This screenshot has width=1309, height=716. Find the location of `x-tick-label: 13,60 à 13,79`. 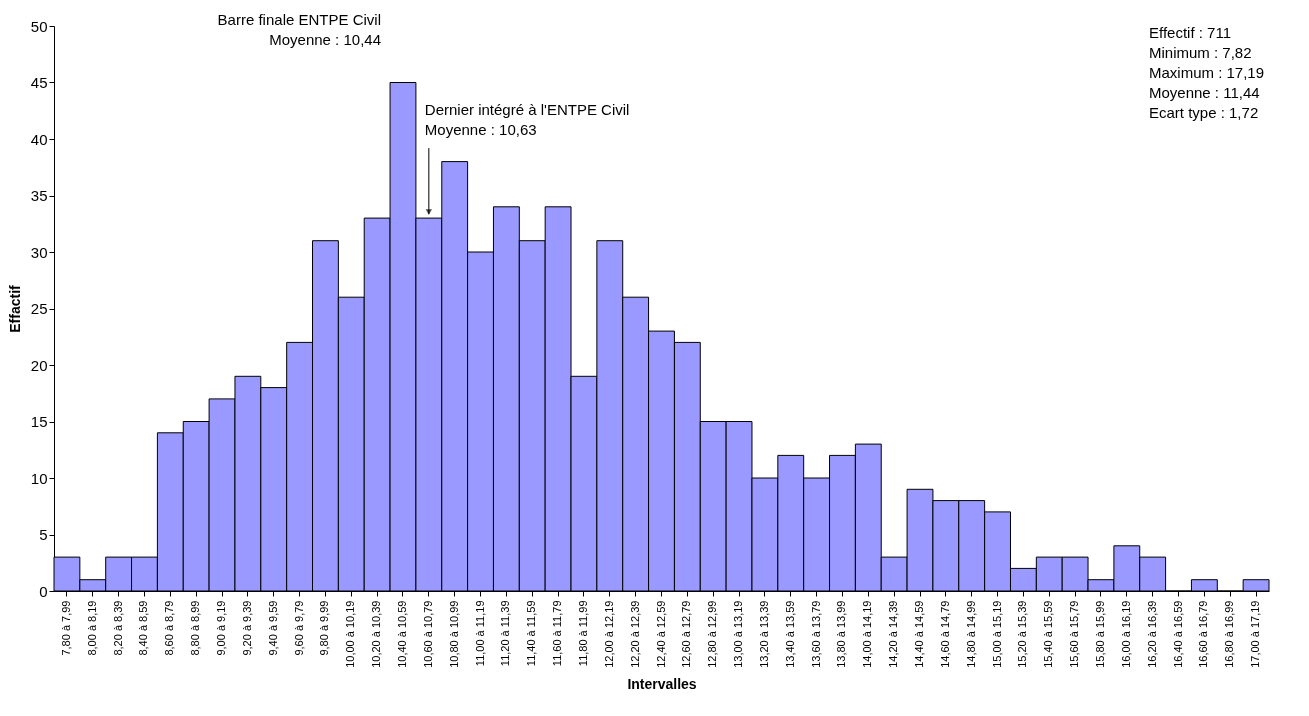

x-tick-label: 13,60 à 13,79 is located at coordinates (815, 634).